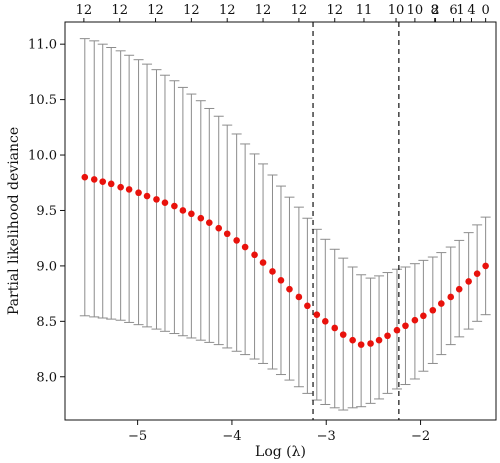 The width and height of the screenshot is (500, 463). I want to click on top-axis-label: 1, so click(460, 10).